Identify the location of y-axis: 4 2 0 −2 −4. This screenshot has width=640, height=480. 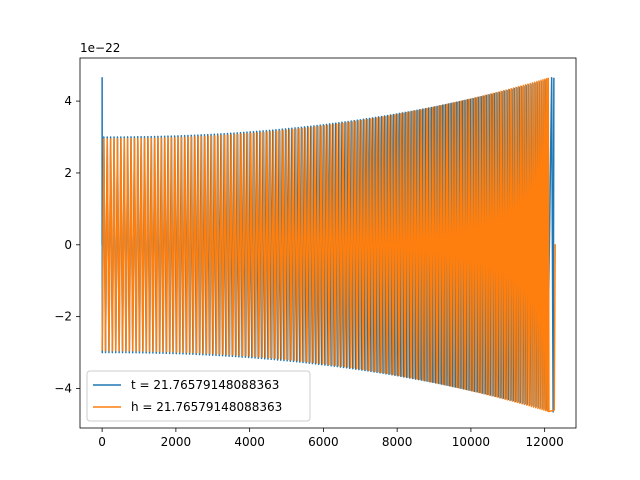
(67, 244).